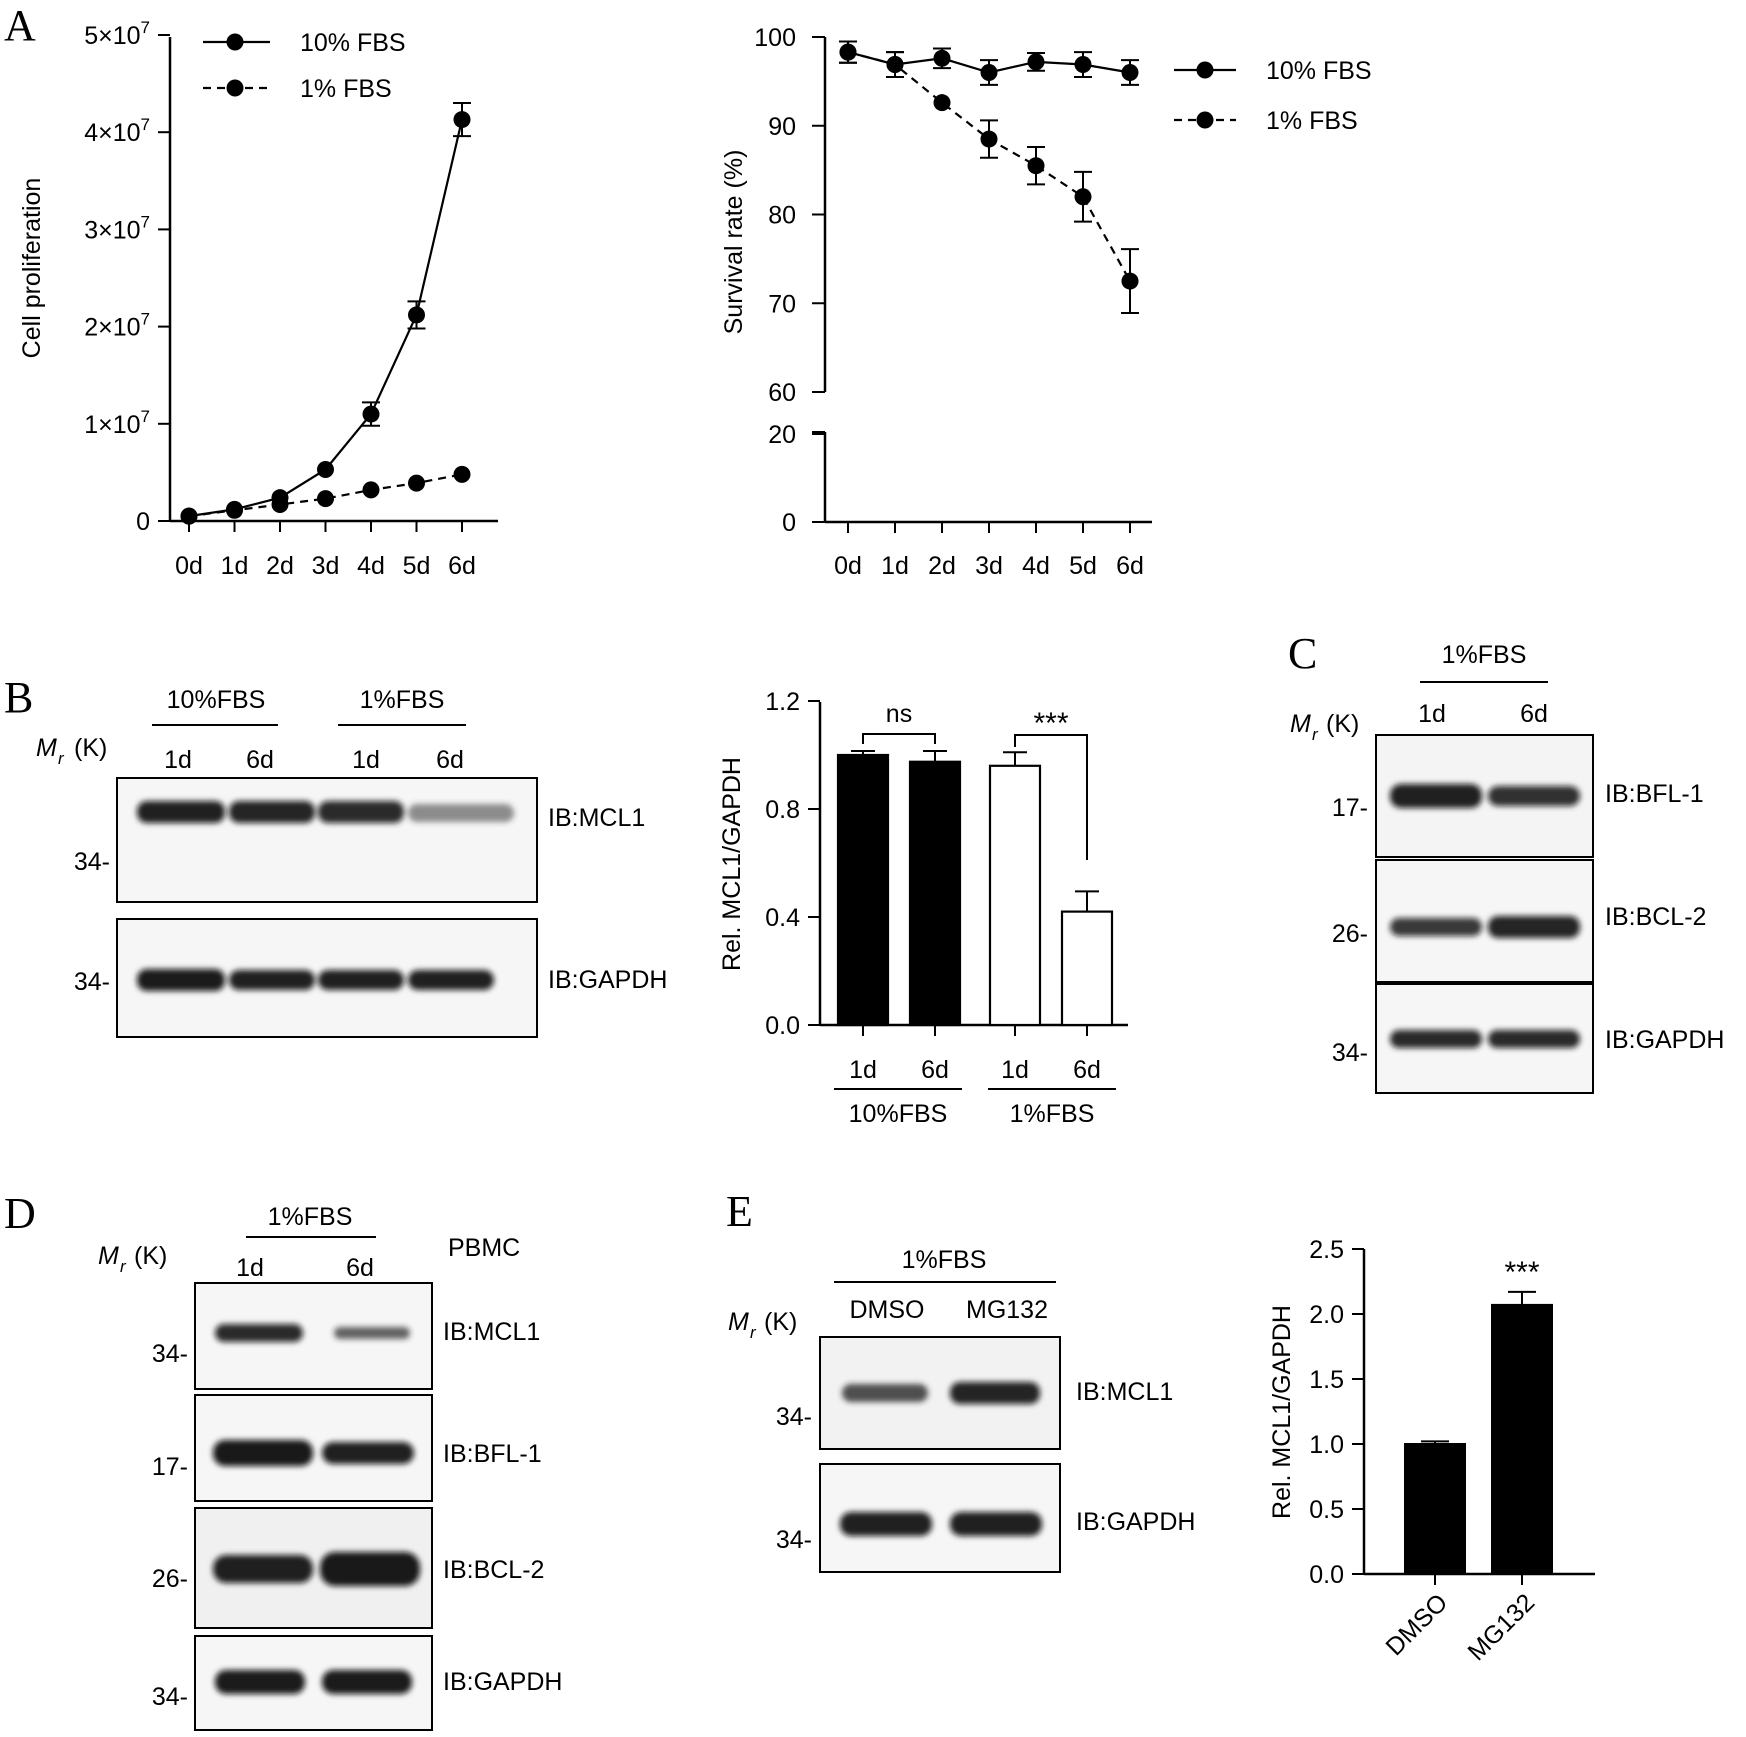  What do you see at coordinates (1485, 927) in the screenshot?
I see `blot-c-bcl2-bands` at bounding box center [1485, 927].